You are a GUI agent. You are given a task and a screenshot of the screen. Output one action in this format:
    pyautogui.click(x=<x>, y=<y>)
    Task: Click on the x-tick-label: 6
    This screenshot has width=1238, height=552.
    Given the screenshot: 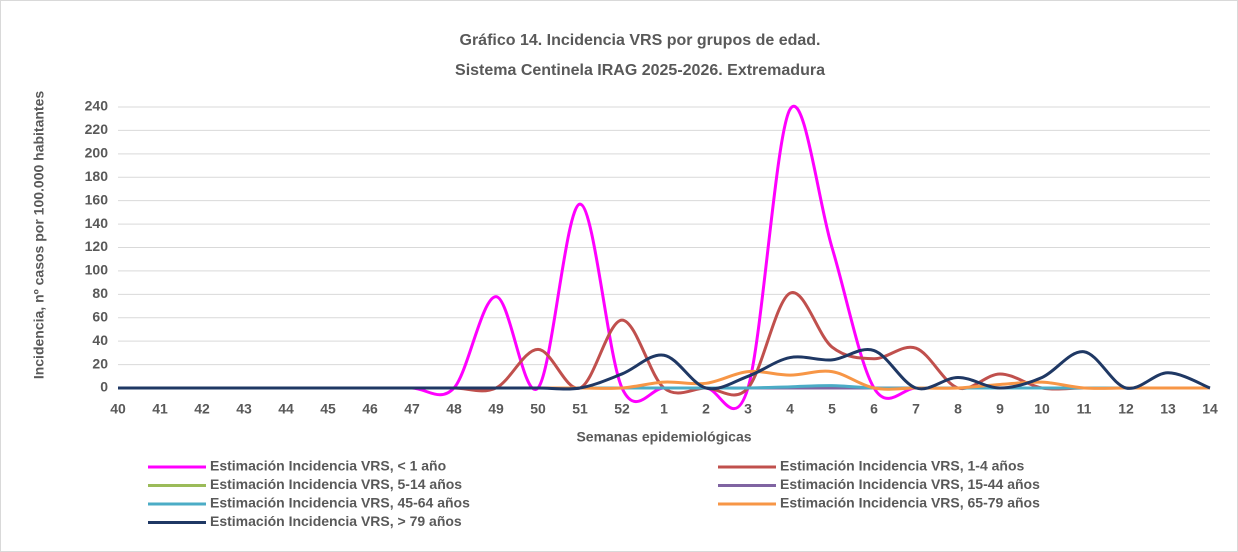 What is the action you would take?
    pyautogui.click(x=874, y=409)
    